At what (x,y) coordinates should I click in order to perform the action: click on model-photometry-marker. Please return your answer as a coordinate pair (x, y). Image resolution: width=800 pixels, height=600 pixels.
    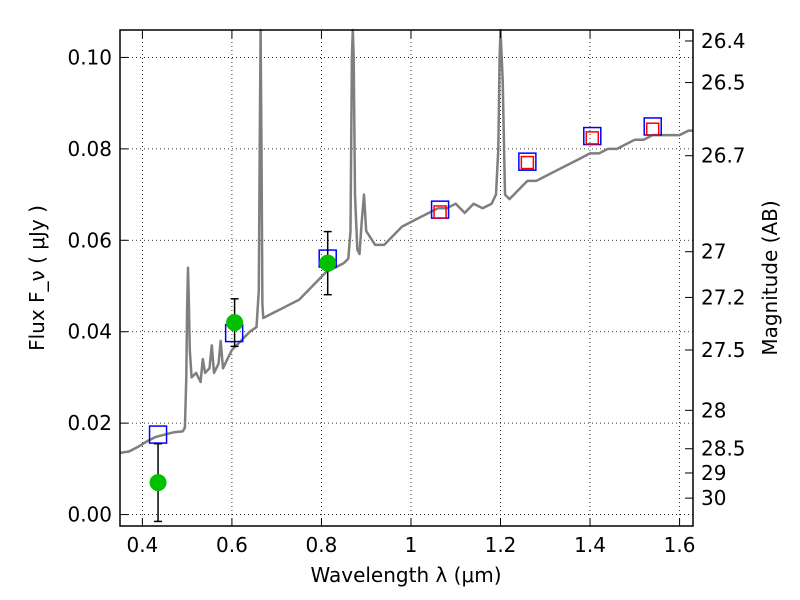
    Looking at the image, I should click on (527, 161).